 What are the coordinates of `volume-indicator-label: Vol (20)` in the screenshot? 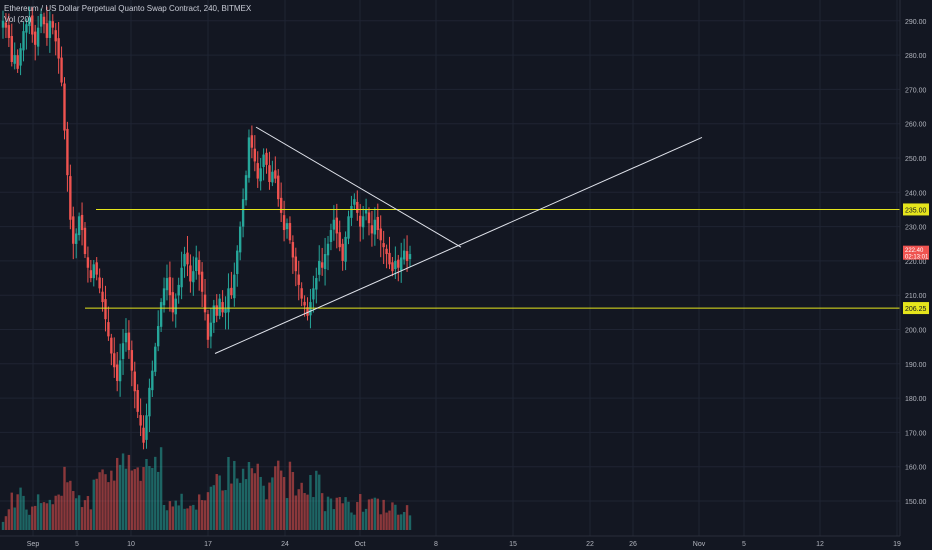 It's located at (18, 19).